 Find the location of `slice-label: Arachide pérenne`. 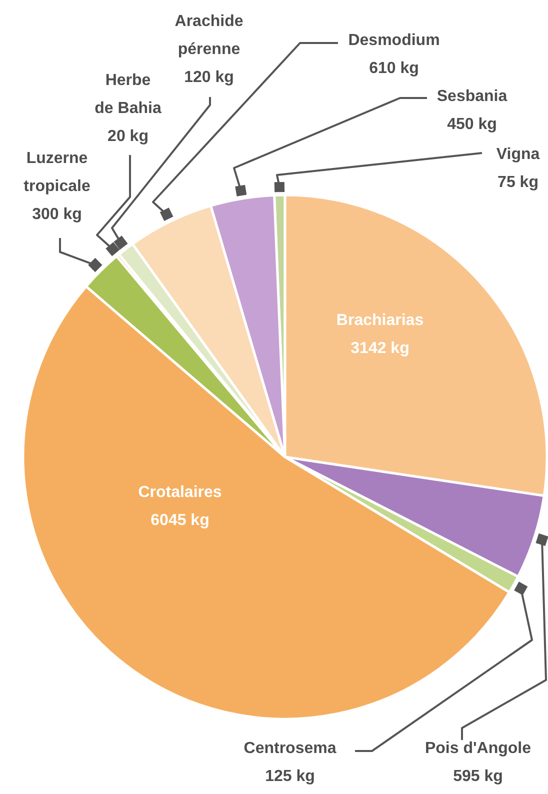

slice-label: Arachide pérenne is located at coordinates (209, 35).